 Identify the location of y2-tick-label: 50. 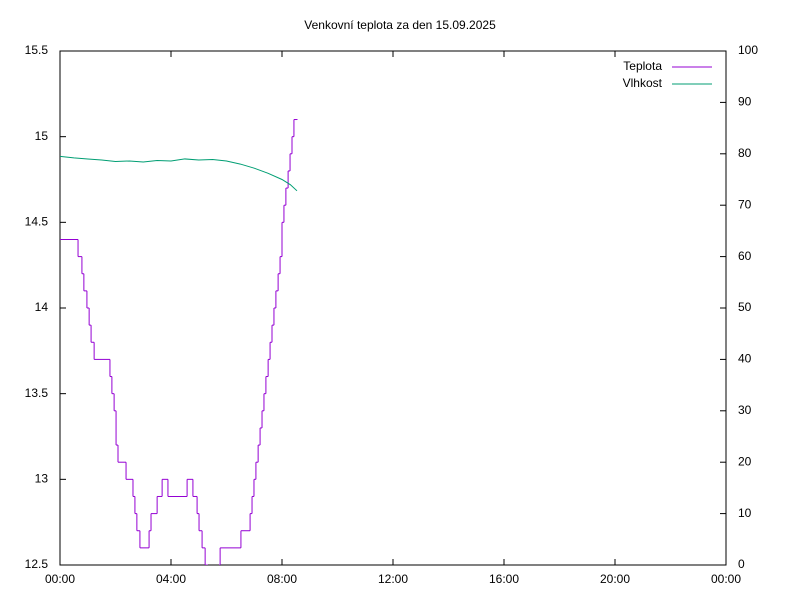
(745, 307).